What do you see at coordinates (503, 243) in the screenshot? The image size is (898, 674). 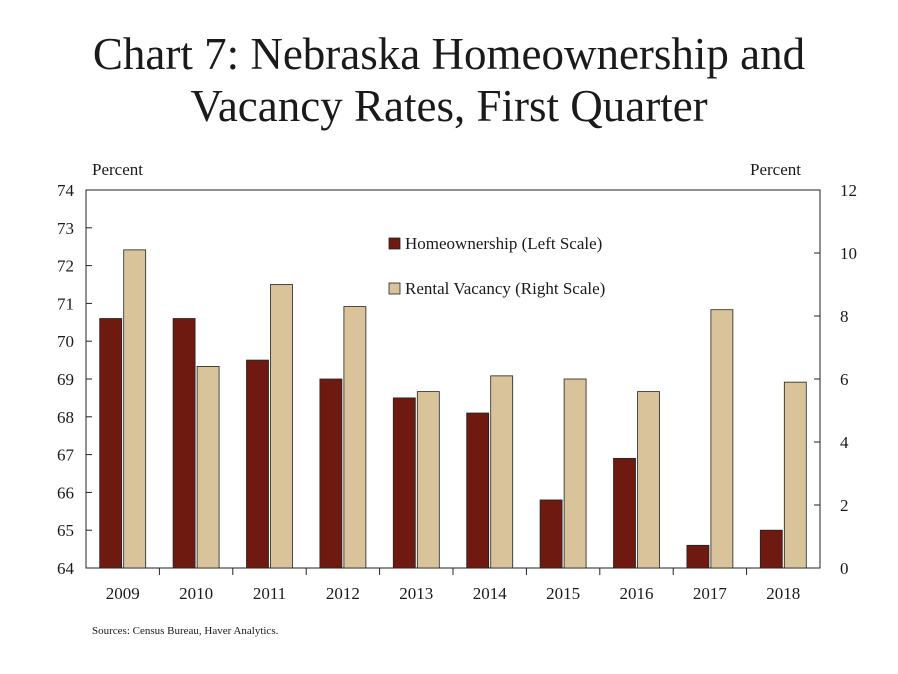 I see `legend-label-homeownership: Homeownership (Left Scale)` at bounding box center [503, 243].